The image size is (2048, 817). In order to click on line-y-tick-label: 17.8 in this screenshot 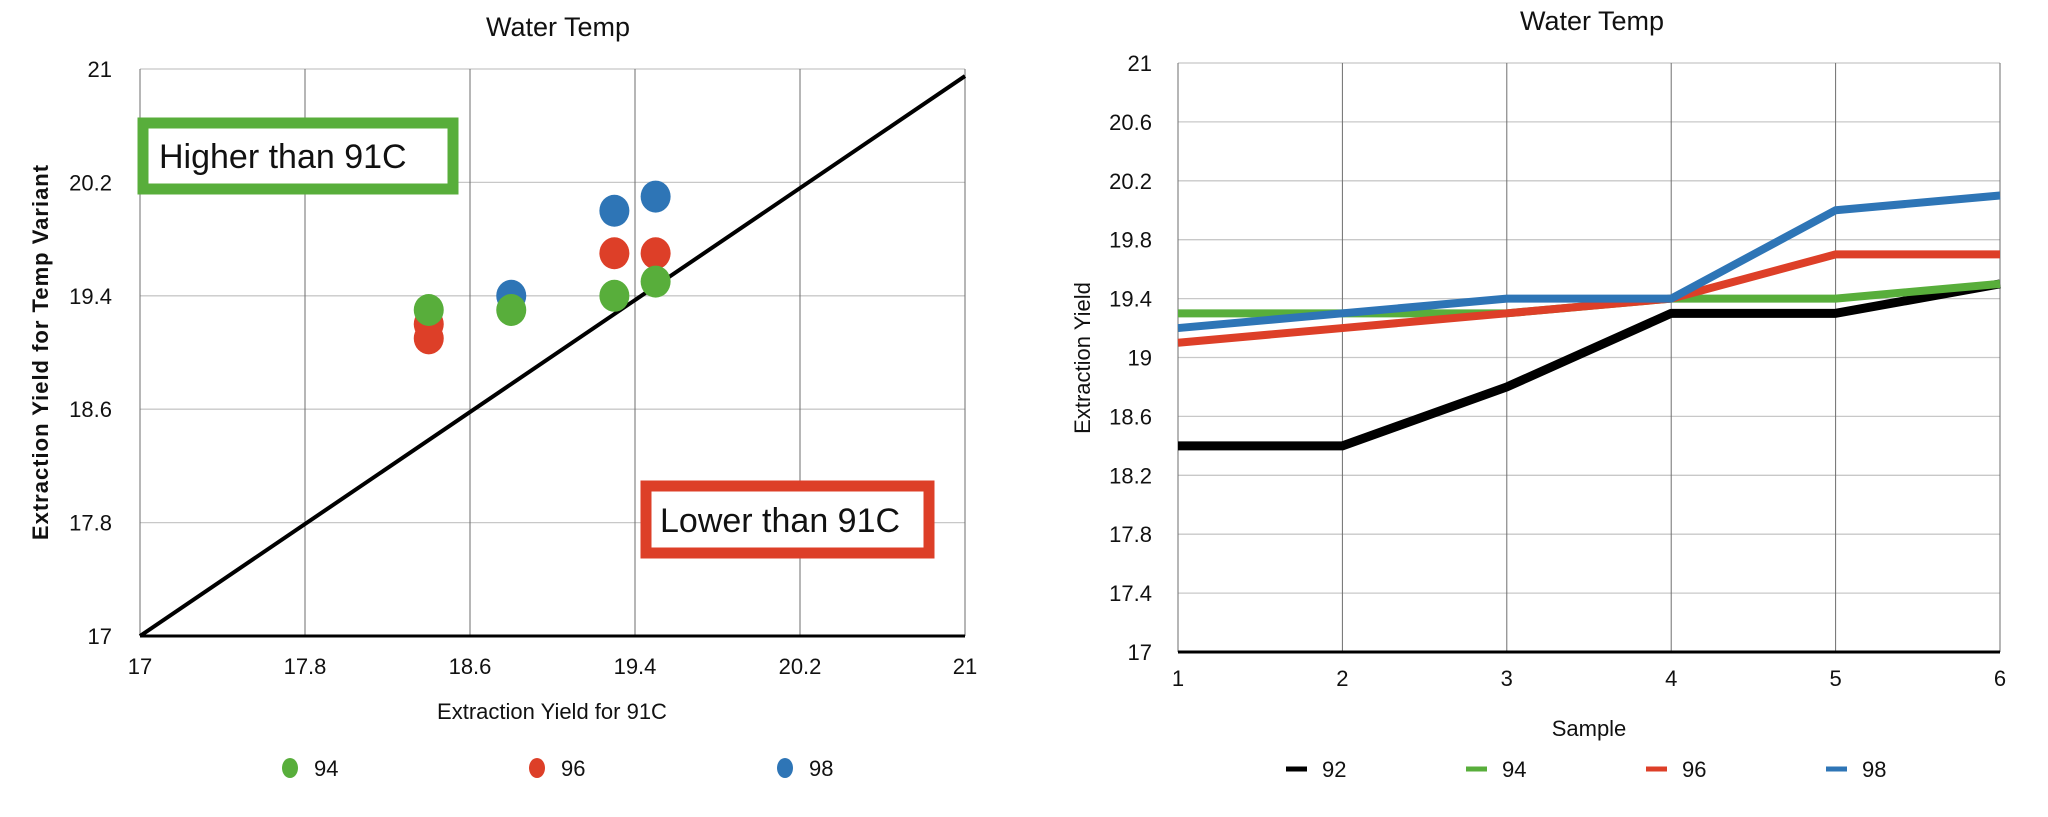, I will do `click(1130, 534)`.